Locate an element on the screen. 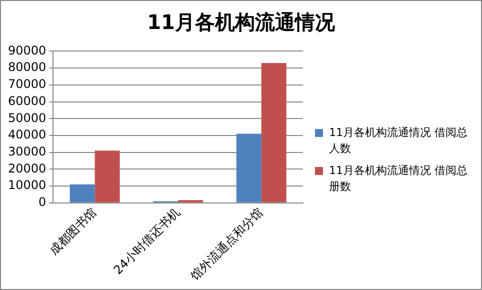 This screenshot has height=290, width=482. y-tick-label: 50000 is located at coordinates (27, 117).